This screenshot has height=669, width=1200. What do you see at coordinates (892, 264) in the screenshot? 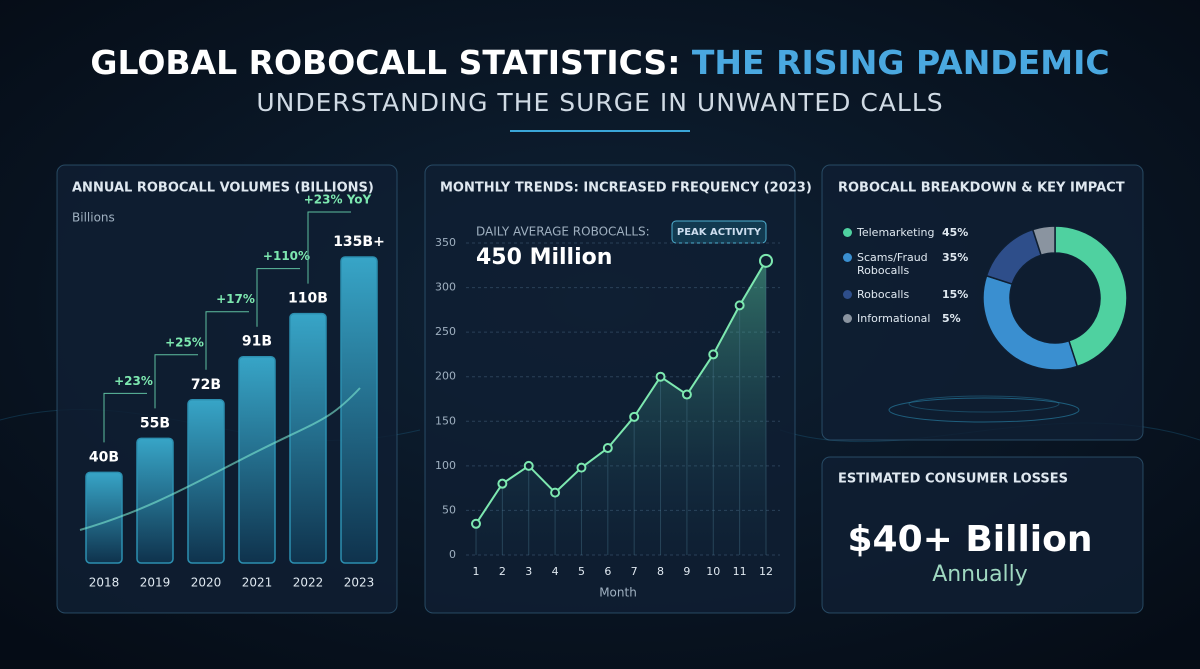
I see `legend-label: Scams/Fraud Robocalls` at bounding box center [892, 264].